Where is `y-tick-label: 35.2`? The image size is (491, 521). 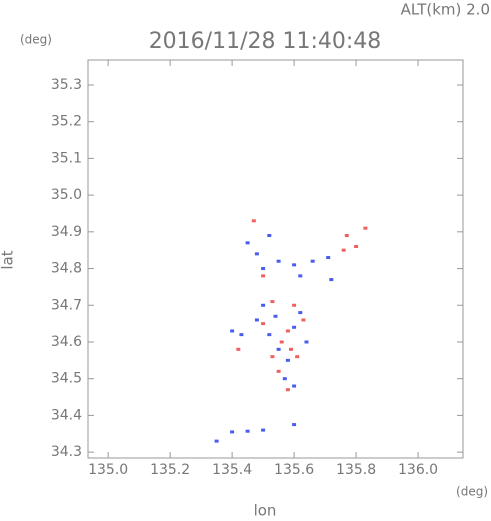 y-tick-label: 35.2 is located at coordinates (66, 122).